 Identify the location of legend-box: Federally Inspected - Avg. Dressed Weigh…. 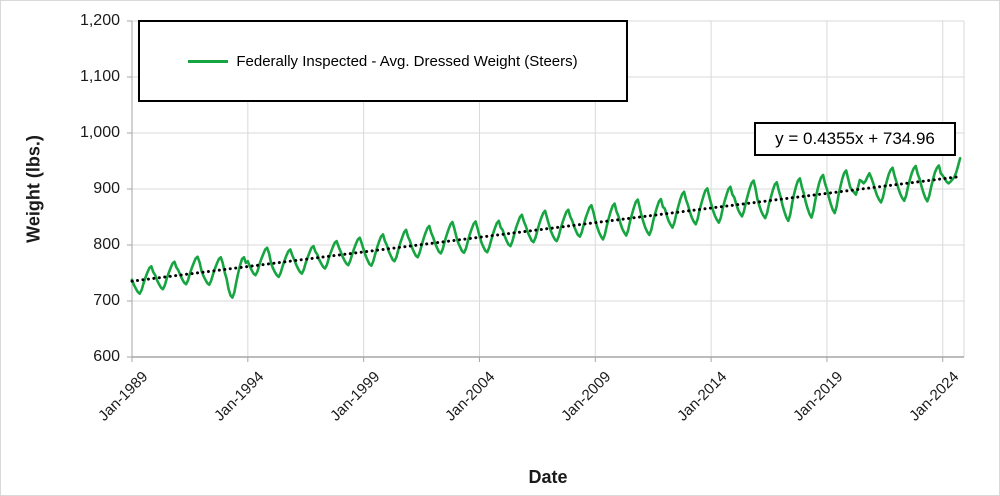
(383, 61).